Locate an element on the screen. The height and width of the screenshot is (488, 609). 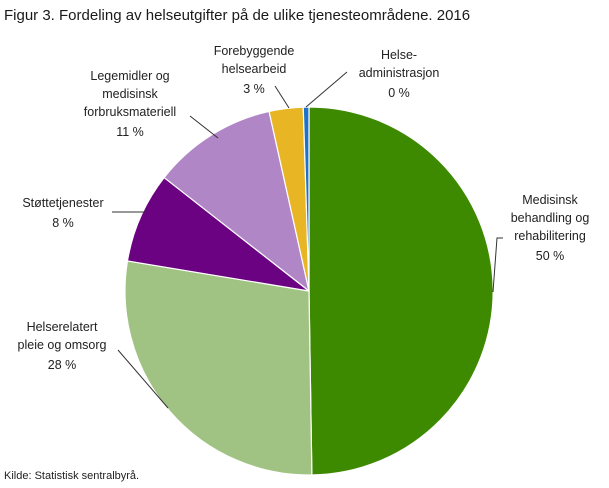
label-medisinsk-value: 50 % is located at coordinates (550, 256).